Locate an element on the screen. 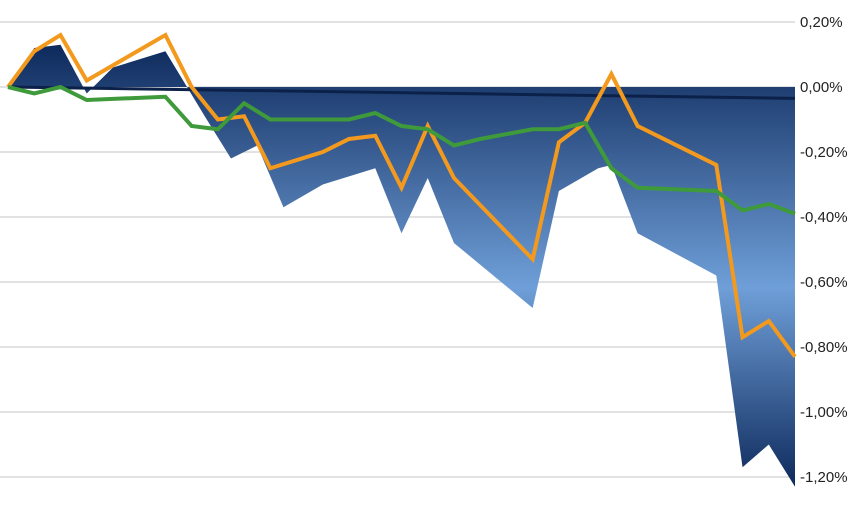 The width and height of the screenshot is (855, 508). y-tick-label: 0,00% is located at coordinates (821, 87).